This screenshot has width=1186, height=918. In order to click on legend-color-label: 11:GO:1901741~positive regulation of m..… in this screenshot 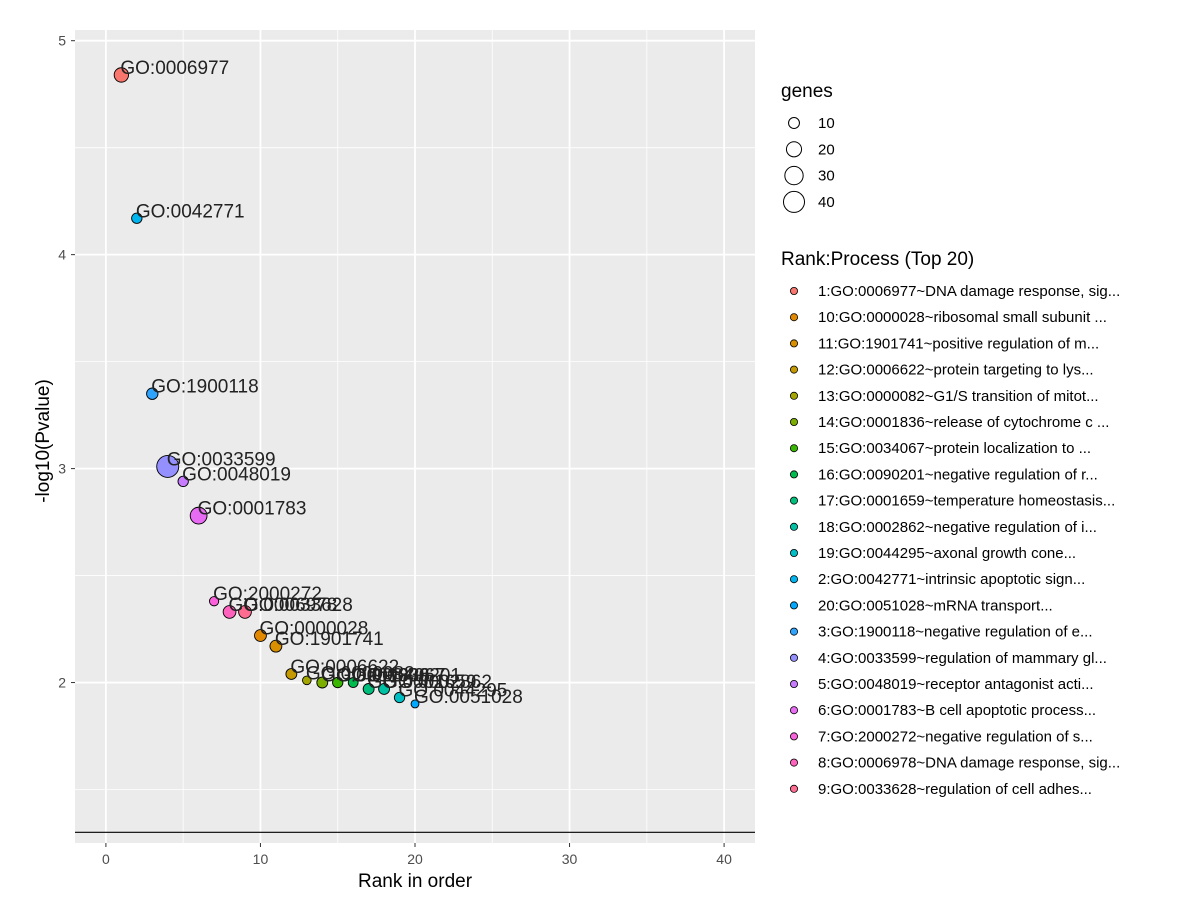, I will do `click(958, 343)`.